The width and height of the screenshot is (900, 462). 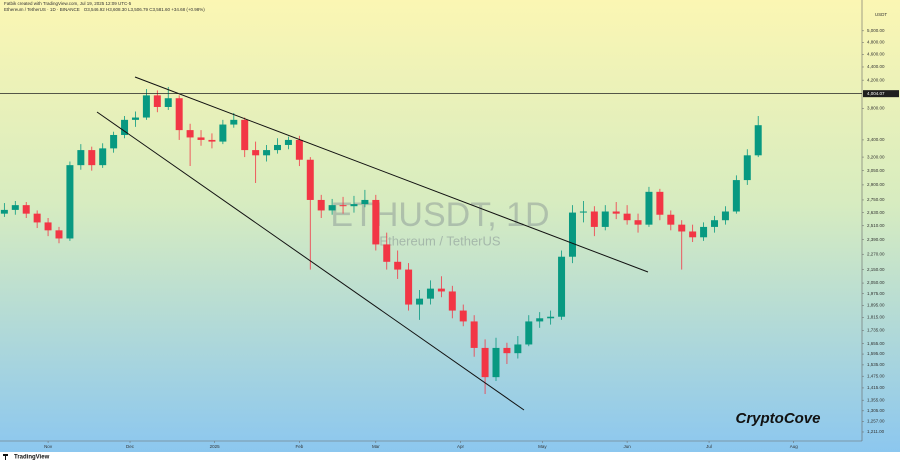 I want to click on y-tick-label: 1,975.00, so click(x=876, y=293).